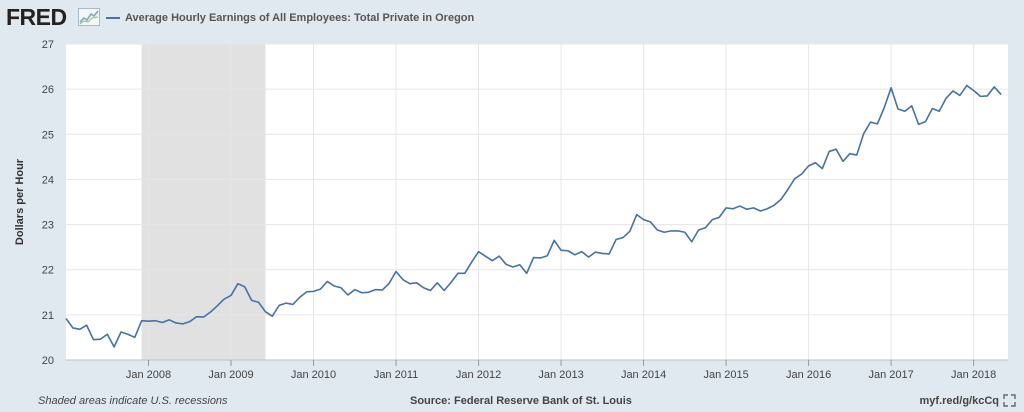 This screenshot has height=412, width=1024. I want to click on share-url: myf.red/g/kcCq, so click(959, 400).